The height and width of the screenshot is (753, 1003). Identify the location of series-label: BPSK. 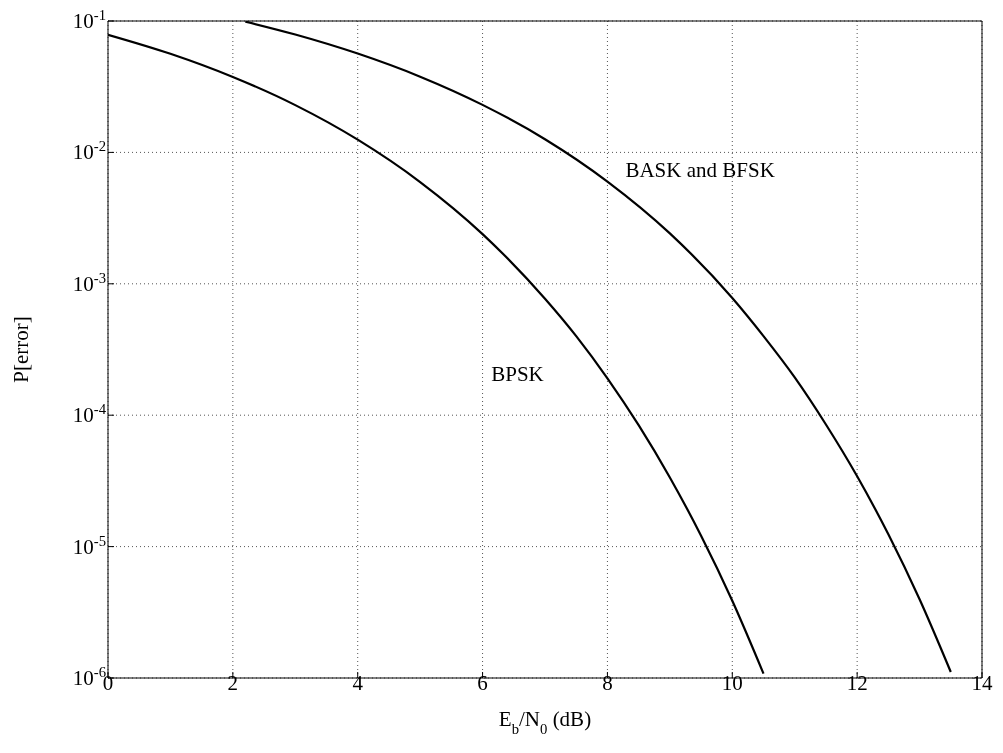
(517, 374).